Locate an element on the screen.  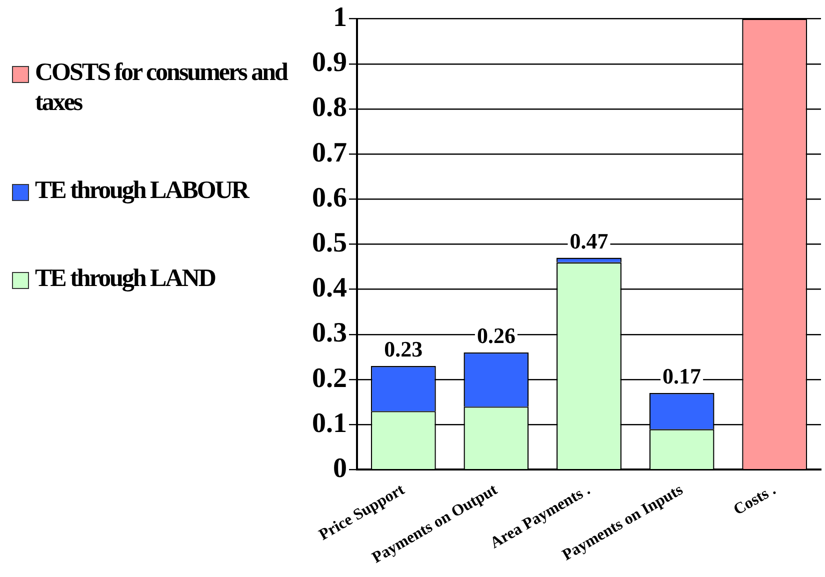
y-tick-label: 0.5 is located at coordinates (329, 242).